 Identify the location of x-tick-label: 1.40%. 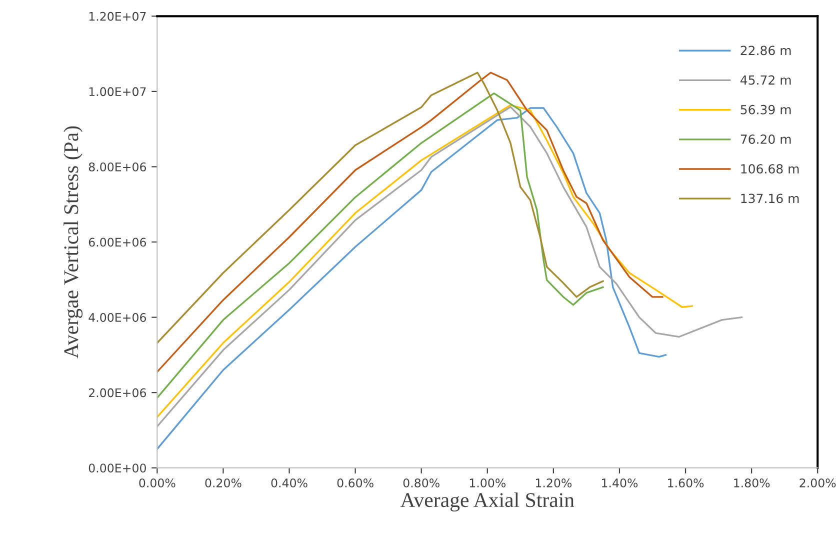
(620, 483).